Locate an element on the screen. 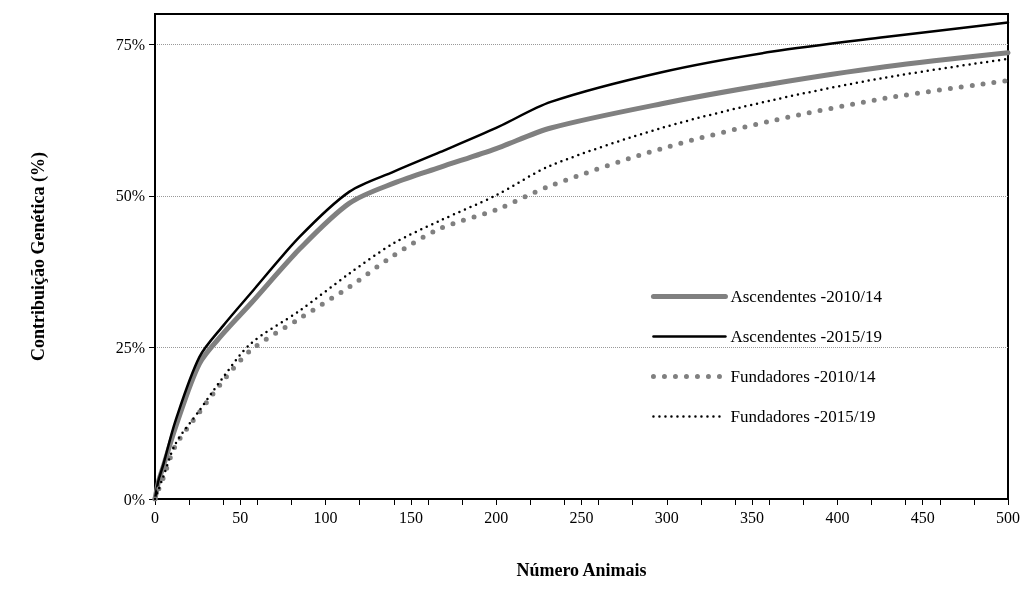 The image size is (1024, 603). x-tick-label: 200 is located at coordinates (496, 517).